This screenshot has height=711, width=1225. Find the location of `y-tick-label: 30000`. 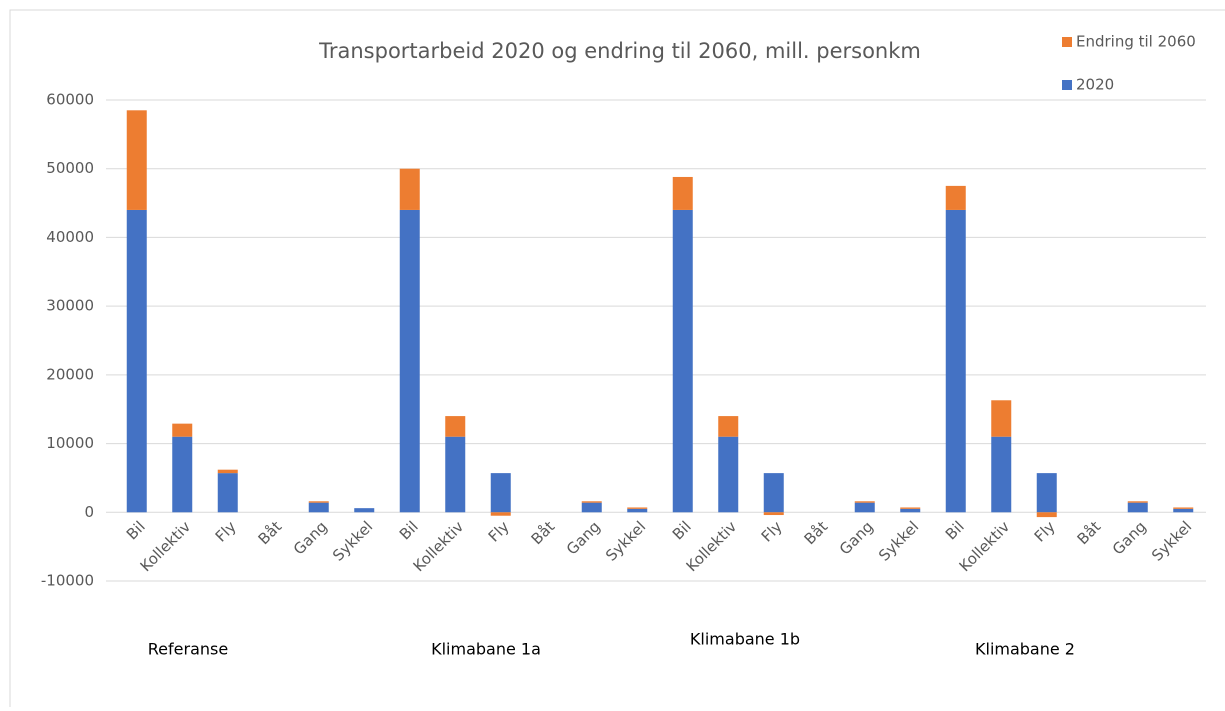

y-tick-label: 30000 is located at coordinates (70, 306).